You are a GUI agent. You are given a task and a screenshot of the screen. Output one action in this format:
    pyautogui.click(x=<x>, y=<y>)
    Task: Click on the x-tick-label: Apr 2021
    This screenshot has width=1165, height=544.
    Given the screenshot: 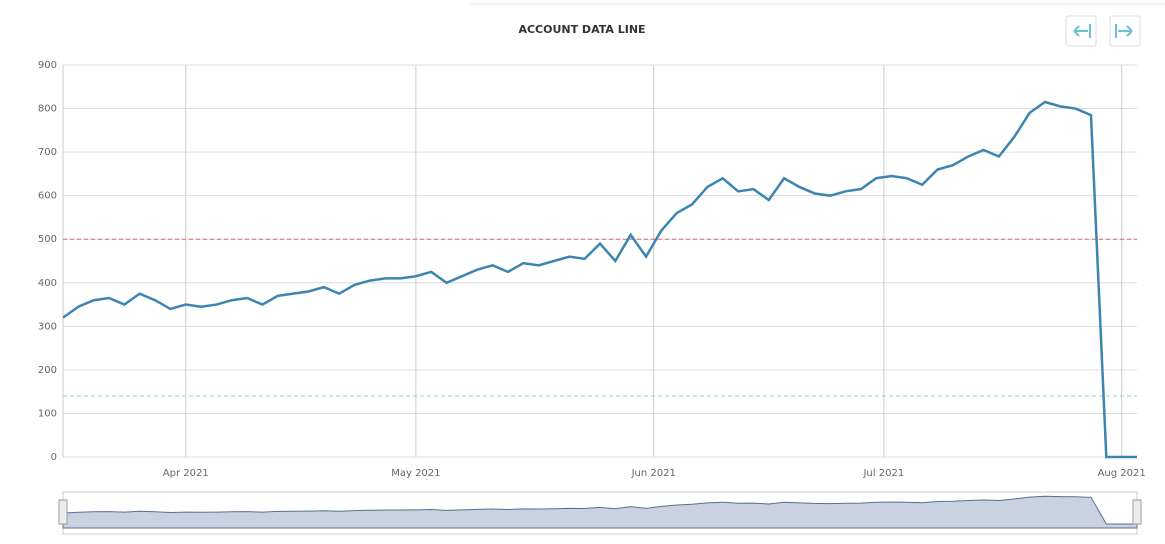 What is the action you would take?
    pyautogui.click(x=186, y=473)
    